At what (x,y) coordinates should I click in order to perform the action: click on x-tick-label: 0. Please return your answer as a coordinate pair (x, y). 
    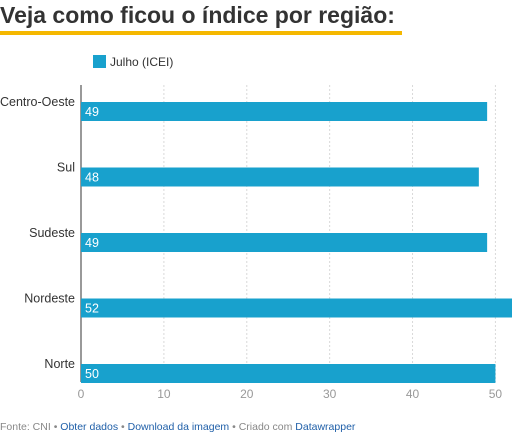
    Looking at the image, I should click on (81, 394).